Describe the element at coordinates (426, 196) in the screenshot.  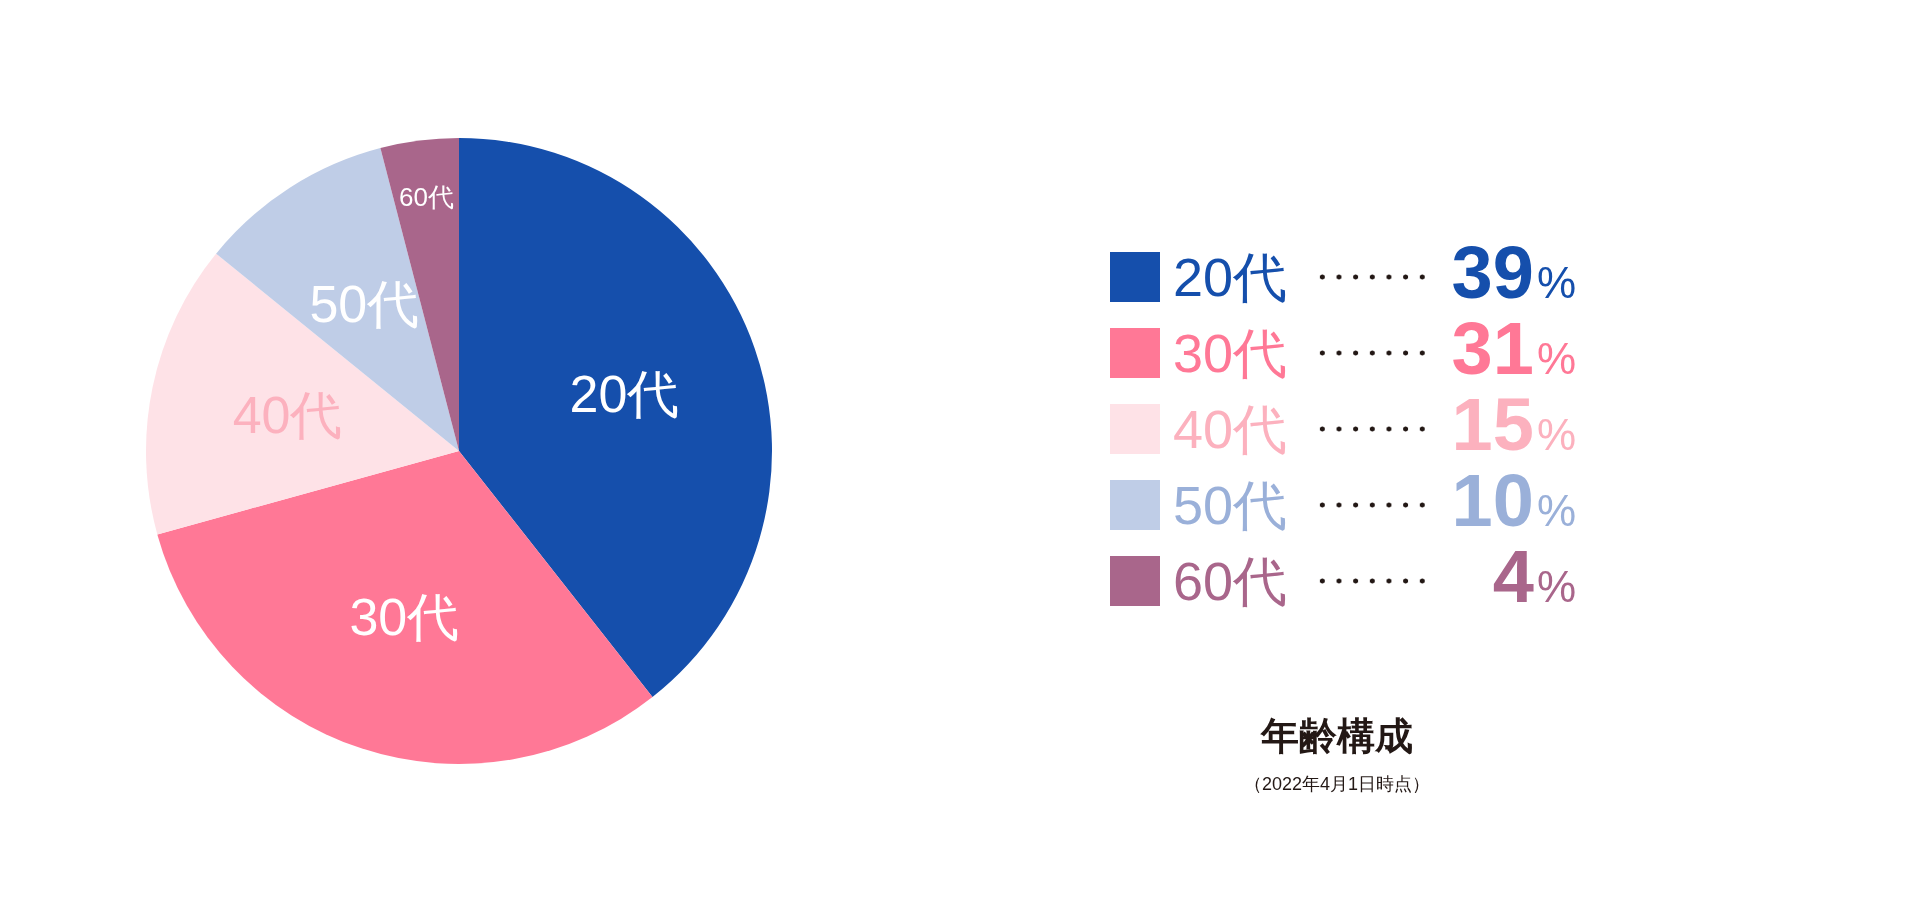
I see `slice-label: 60代` at that location.